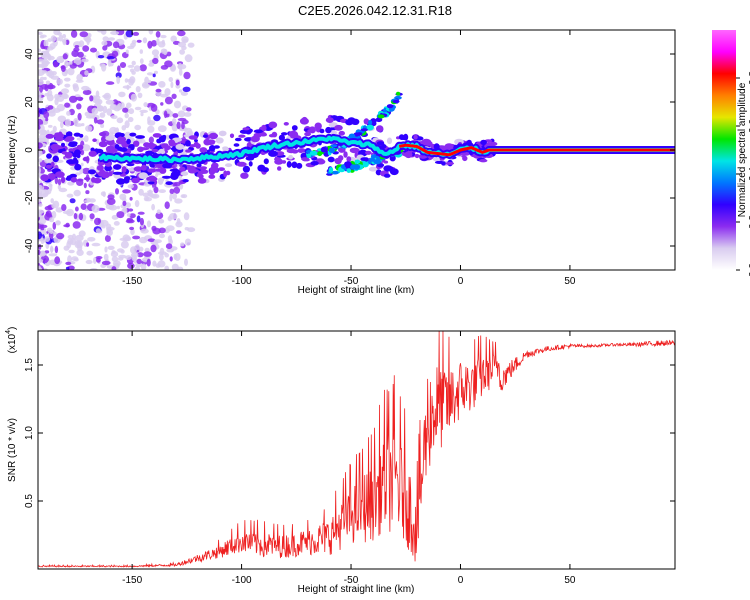  Describe the element at coordinates (29, 150) in the screenshot. I see `y-tick-label: 0` at that location.